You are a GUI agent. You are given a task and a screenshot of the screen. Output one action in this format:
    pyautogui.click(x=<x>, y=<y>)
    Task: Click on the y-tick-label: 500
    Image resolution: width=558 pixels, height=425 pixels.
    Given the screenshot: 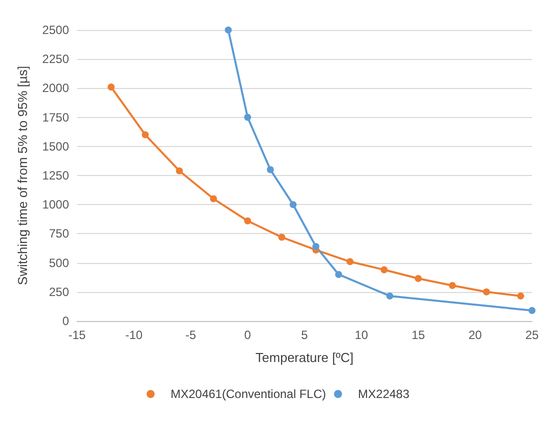 What is the action you would take?
    pyautogui.click(x=59, y=263)
    